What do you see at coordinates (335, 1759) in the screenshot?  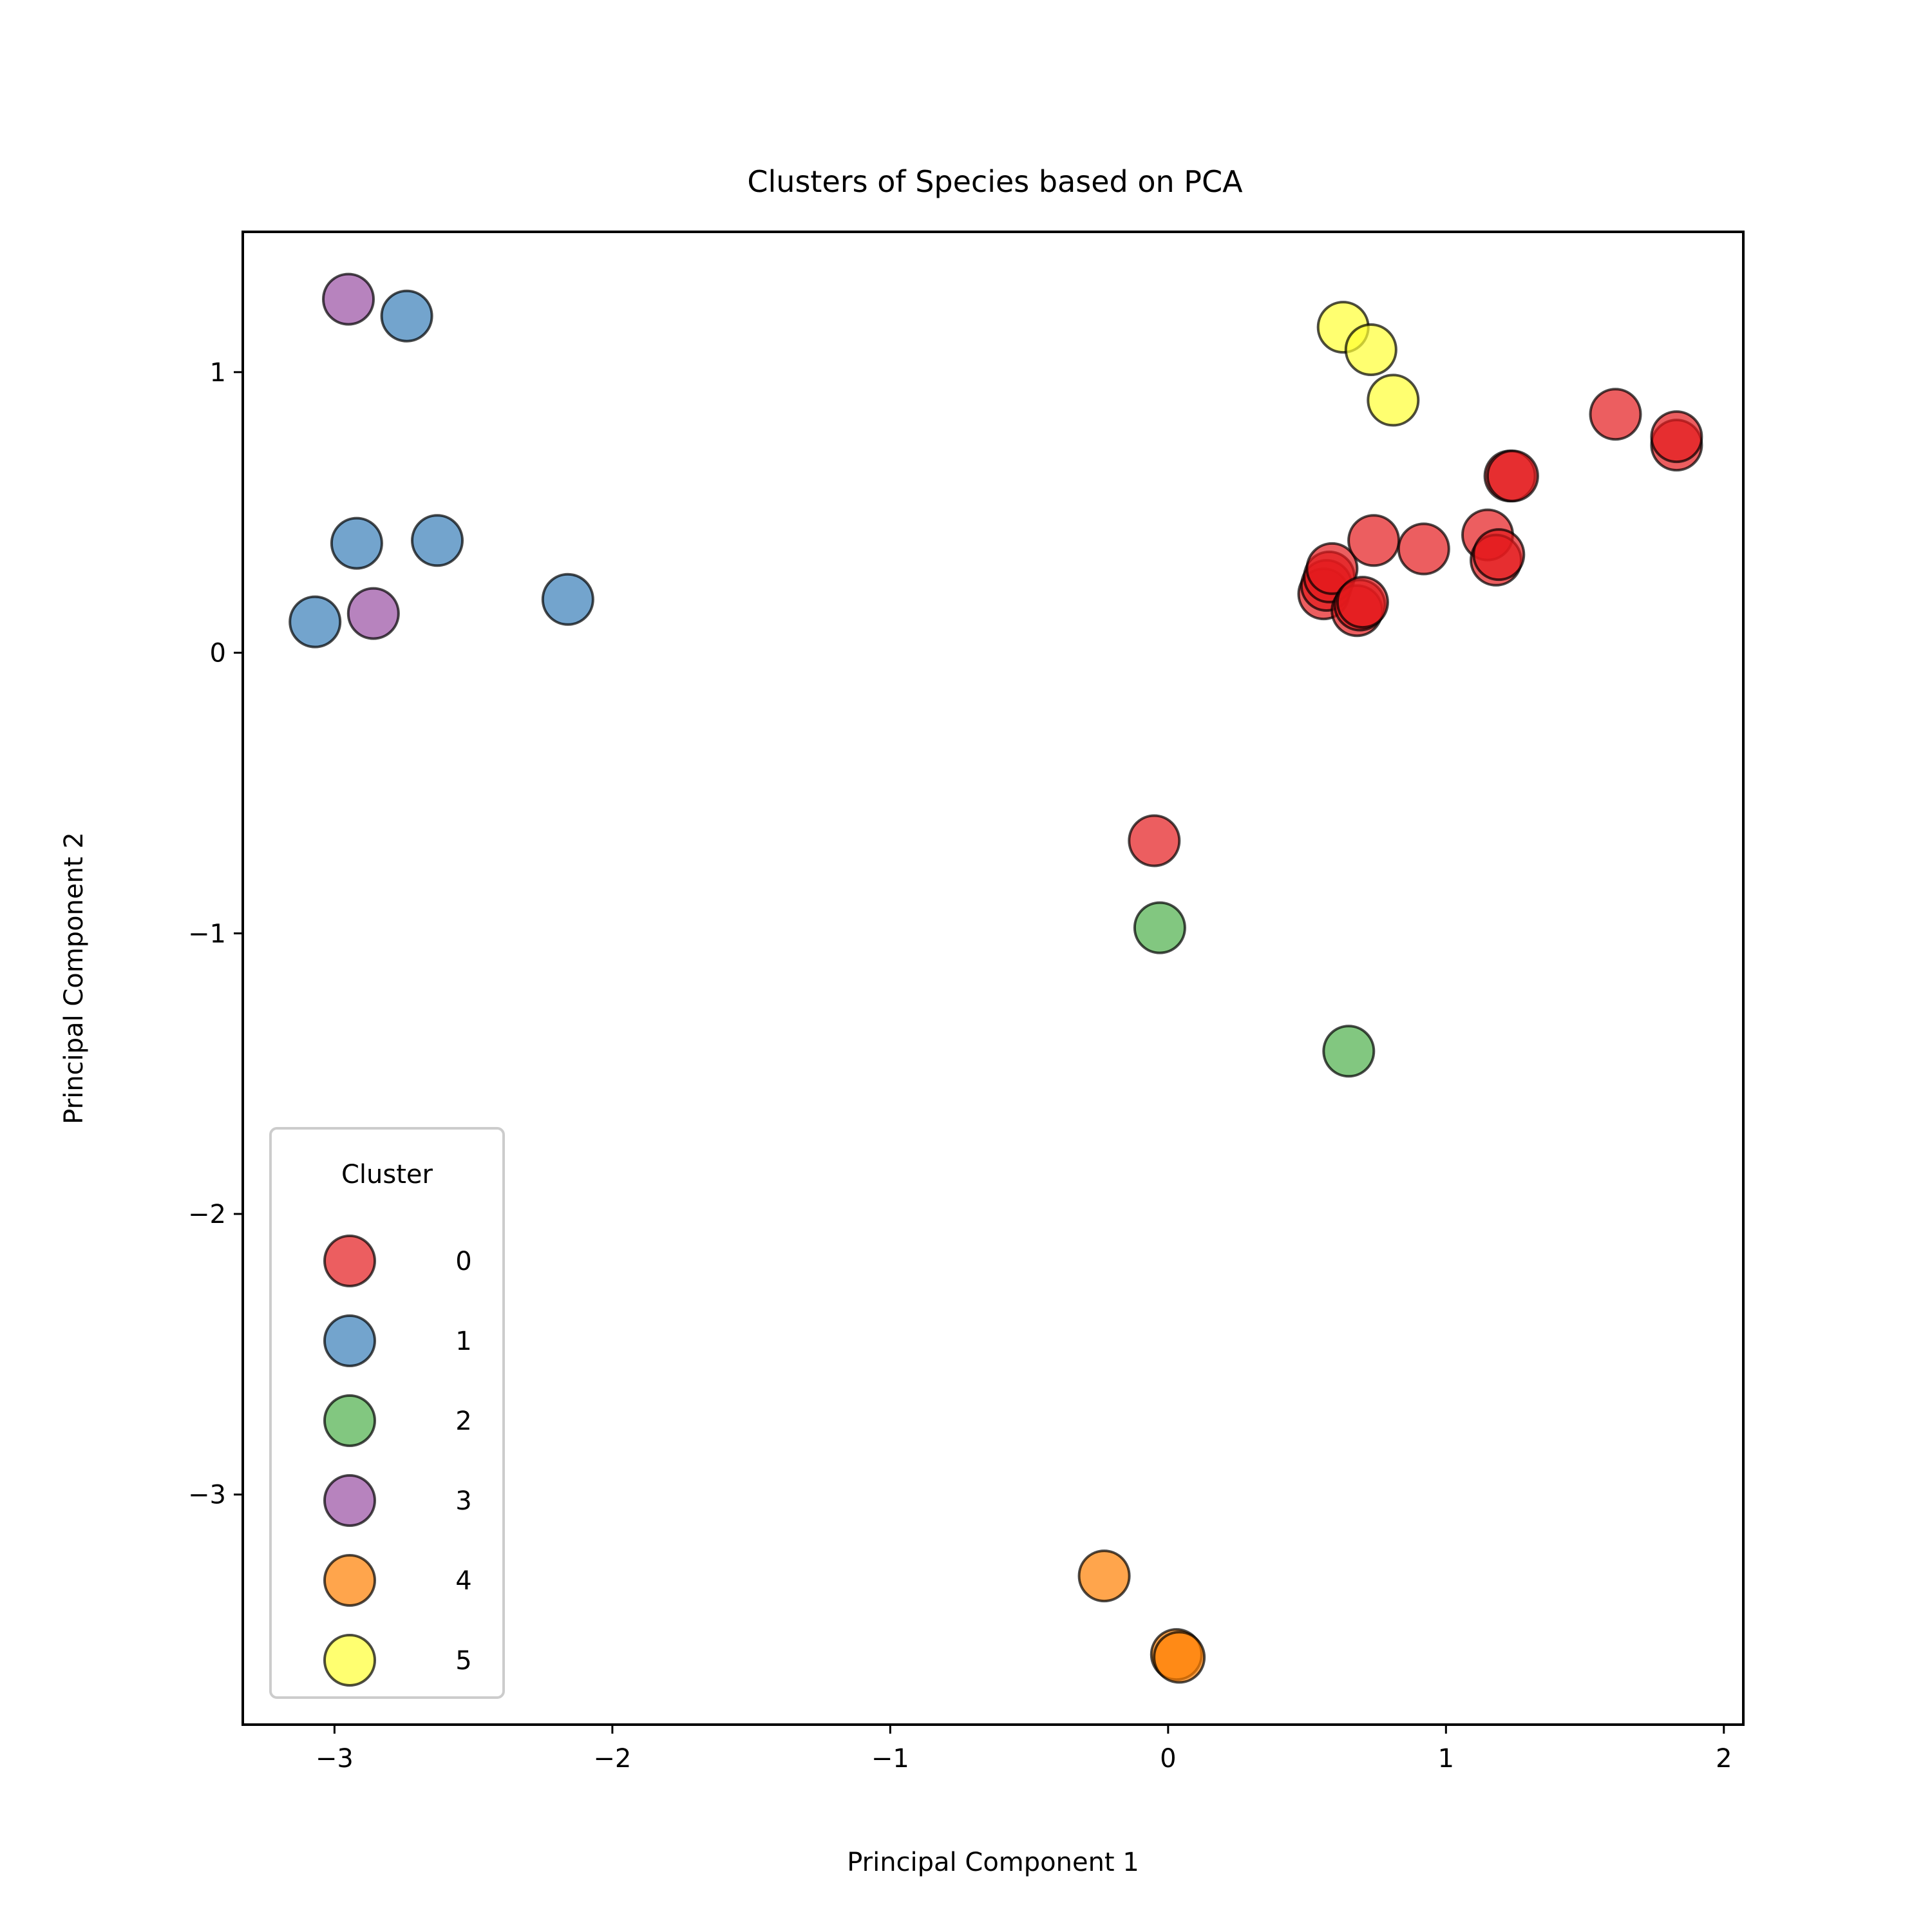 I see `x-tick-label: −3` at bounding box center [335, 1759].